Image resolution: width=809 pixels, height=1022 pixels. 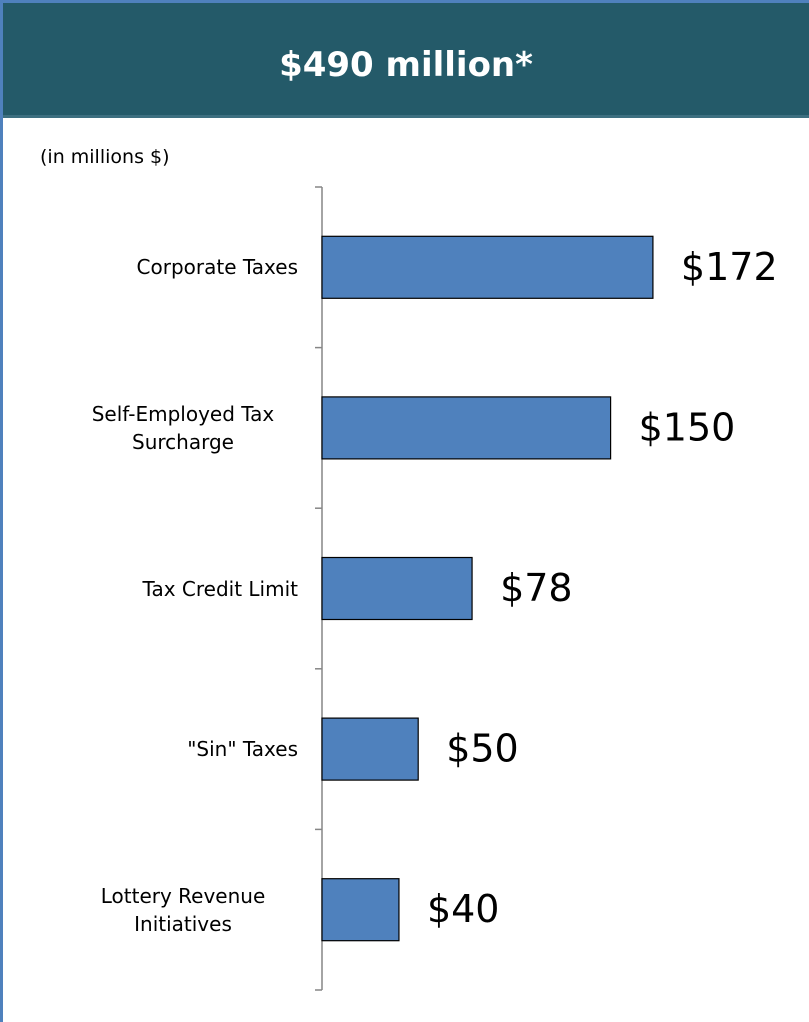 I want to click on chart-subtitle: (in millions $), so click(x=105, y=157).